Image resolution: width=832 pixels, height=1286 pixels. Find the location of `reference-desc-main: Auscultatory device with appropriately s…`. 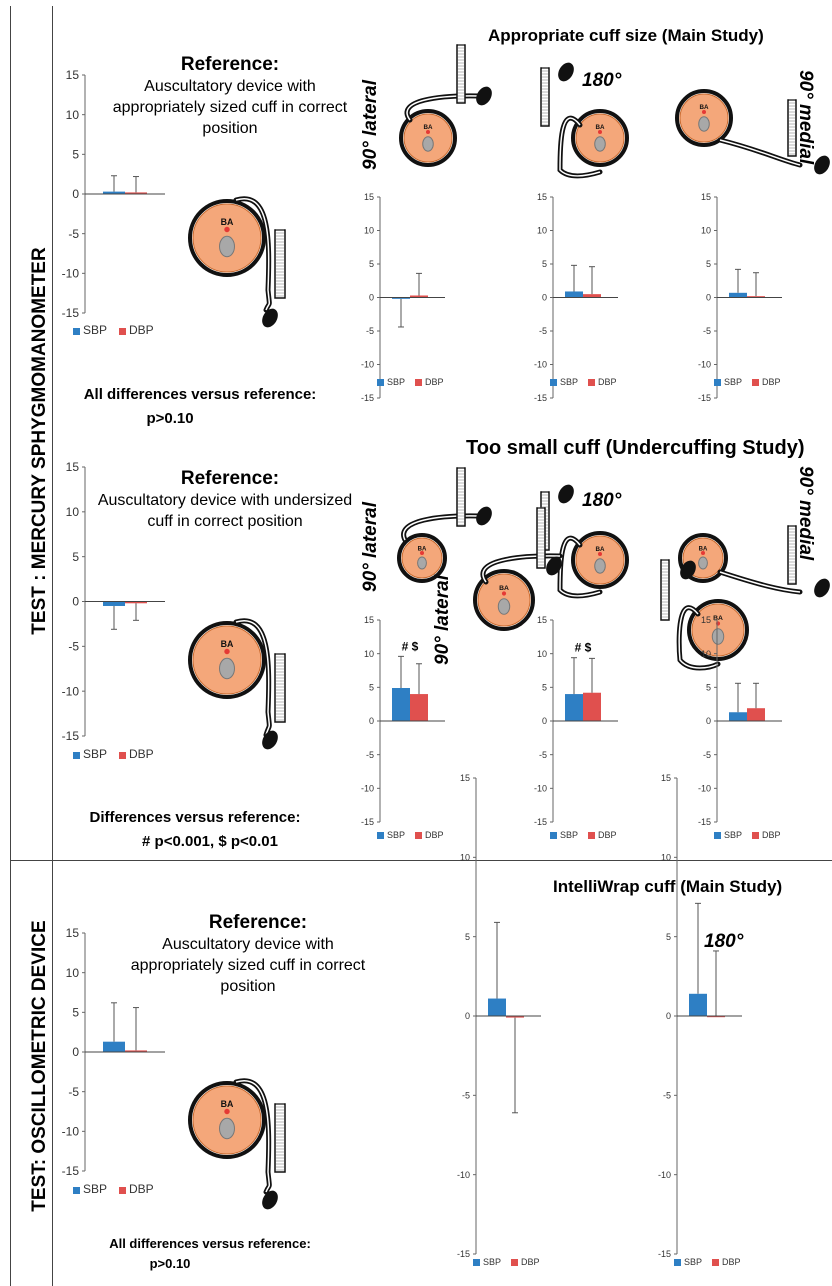

reference-desc-main: Auscultatory device with appropriately s… is located at coordinates (230, 107).